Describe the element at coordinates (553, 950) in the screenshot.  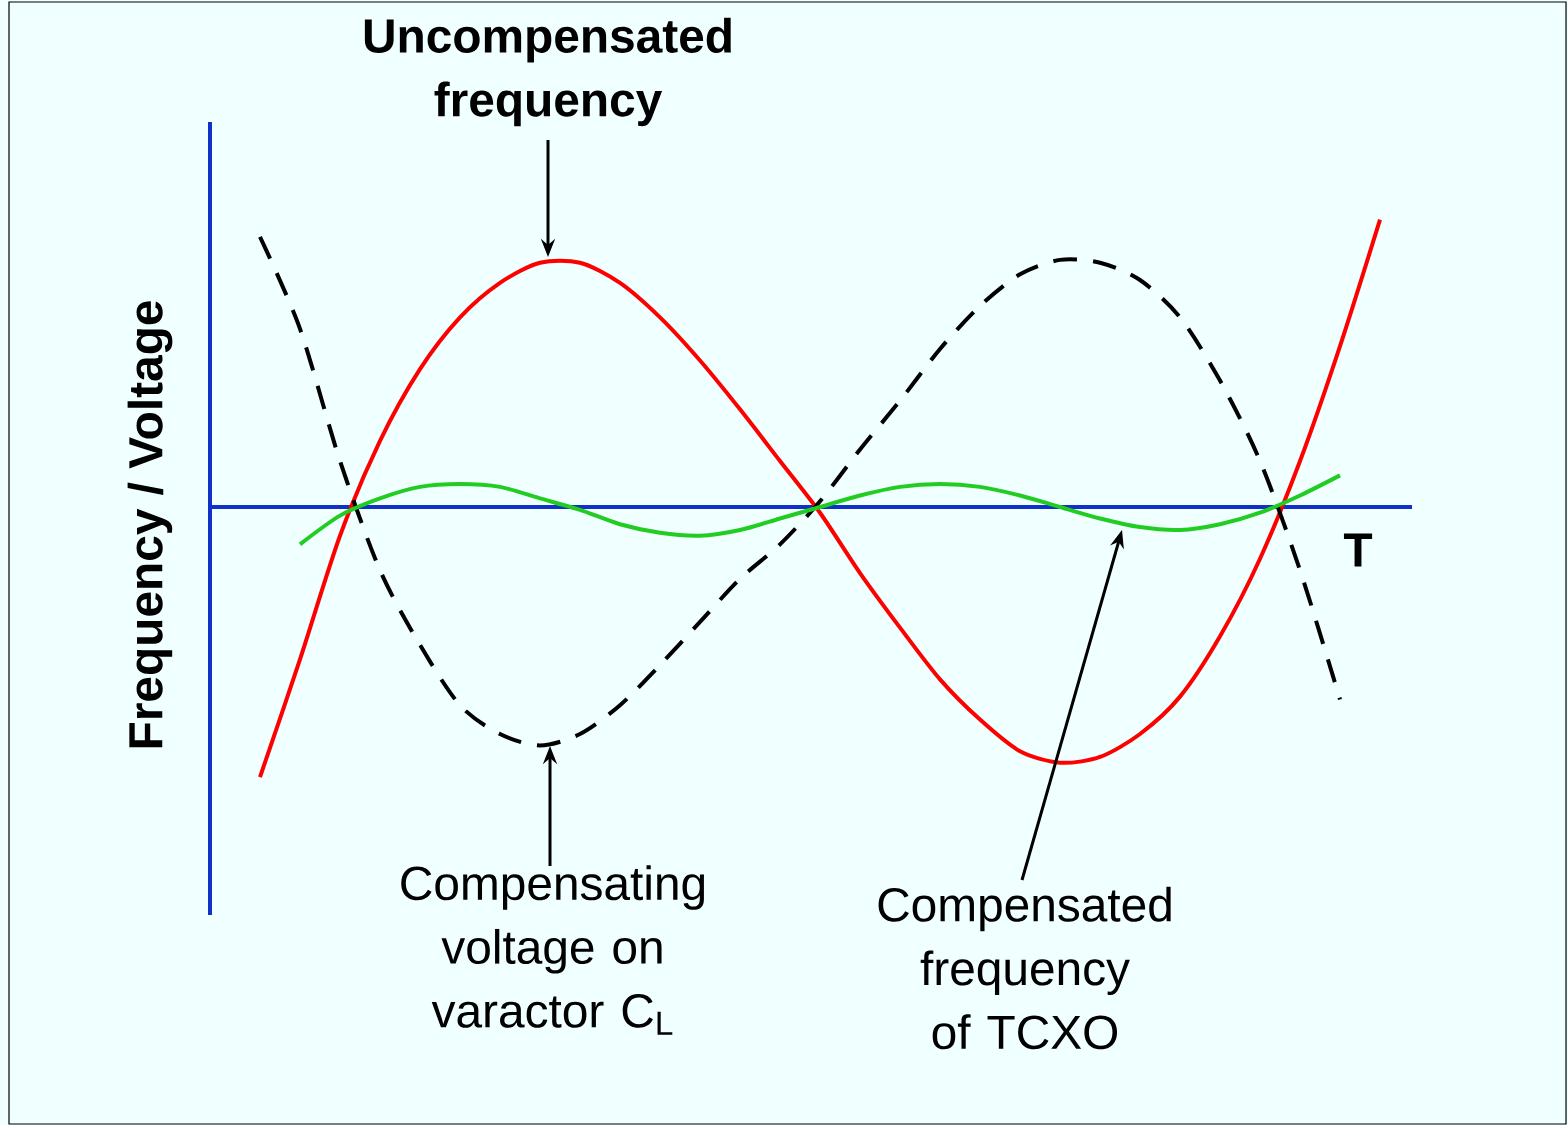
I see `legend-label: Compensating voltage on varactor C$_{L}$` at that location.